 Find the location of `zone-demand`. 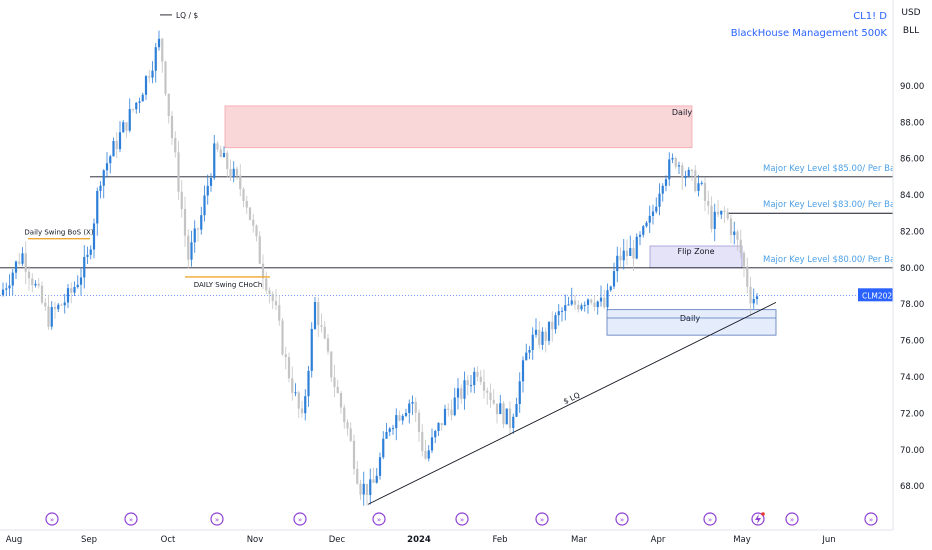

zone-demand is located at coordinates (691, 322).